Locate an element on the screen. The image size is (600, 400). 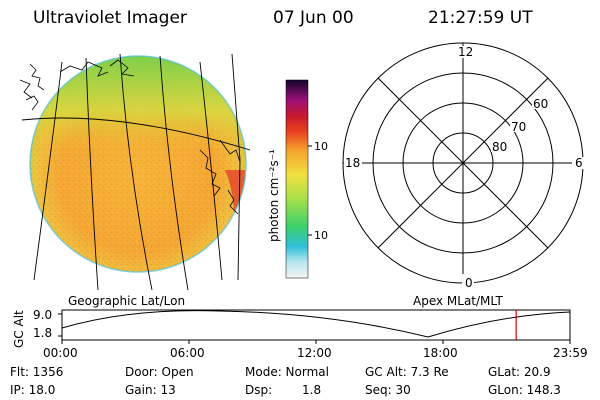
mlt-label-12: 12 is located at coordinates (465, 52).